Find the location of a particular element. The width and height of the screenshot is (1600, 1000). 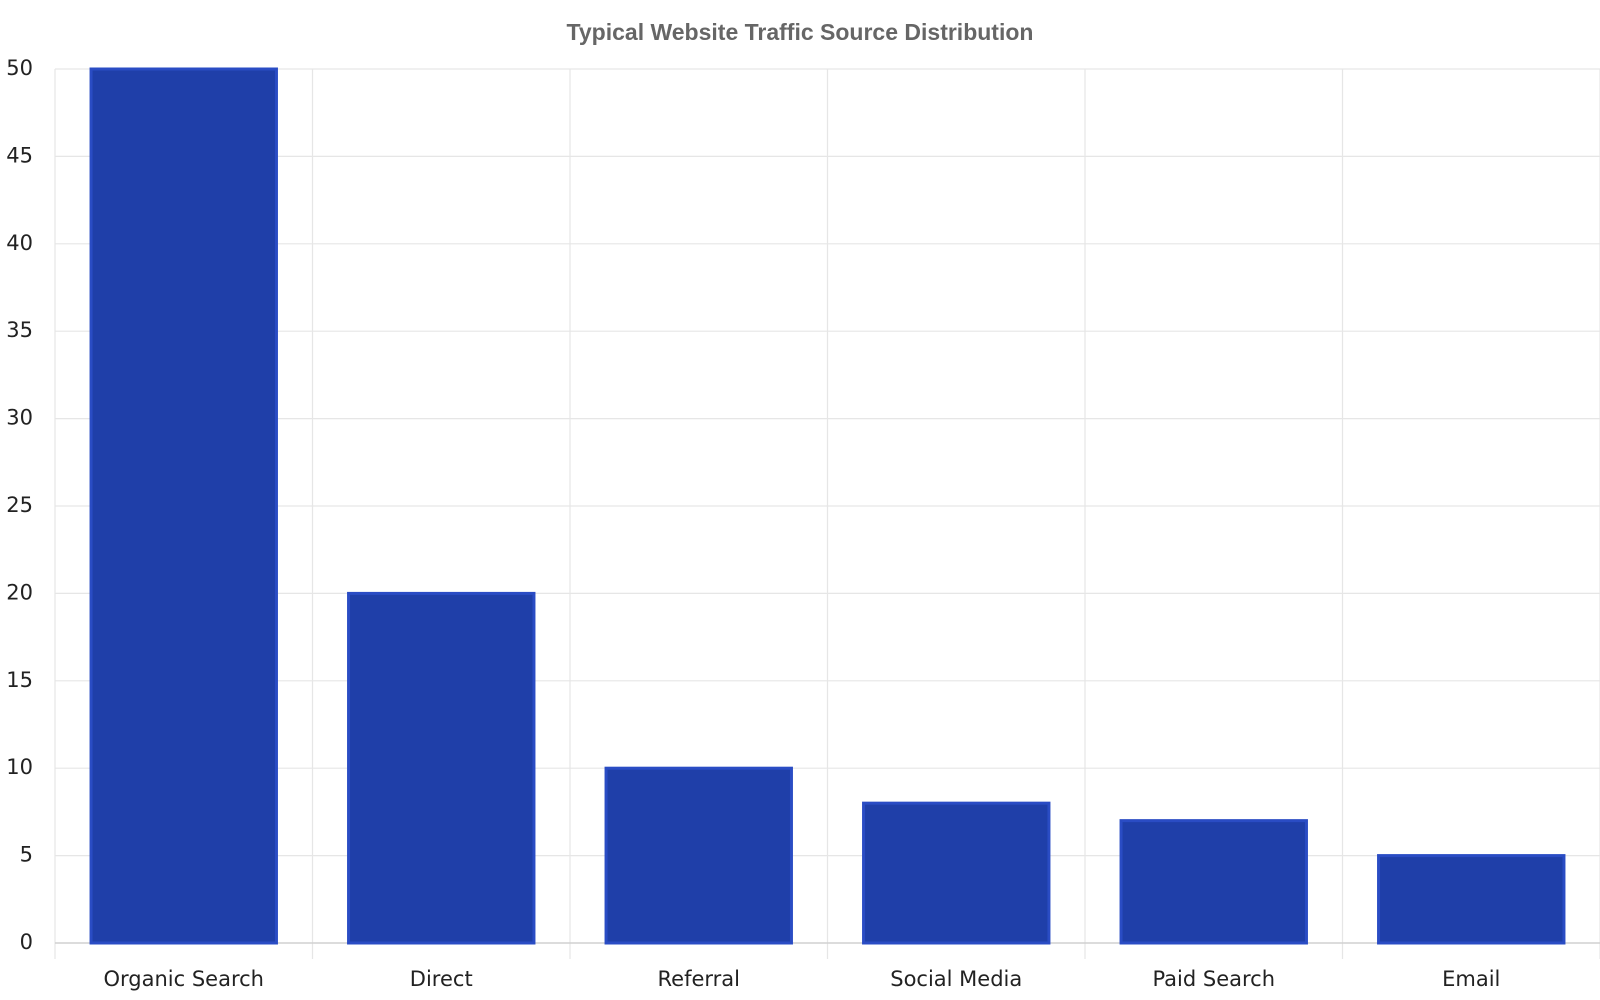

y-tick-label: 25 is located at coordinates (19, 505).